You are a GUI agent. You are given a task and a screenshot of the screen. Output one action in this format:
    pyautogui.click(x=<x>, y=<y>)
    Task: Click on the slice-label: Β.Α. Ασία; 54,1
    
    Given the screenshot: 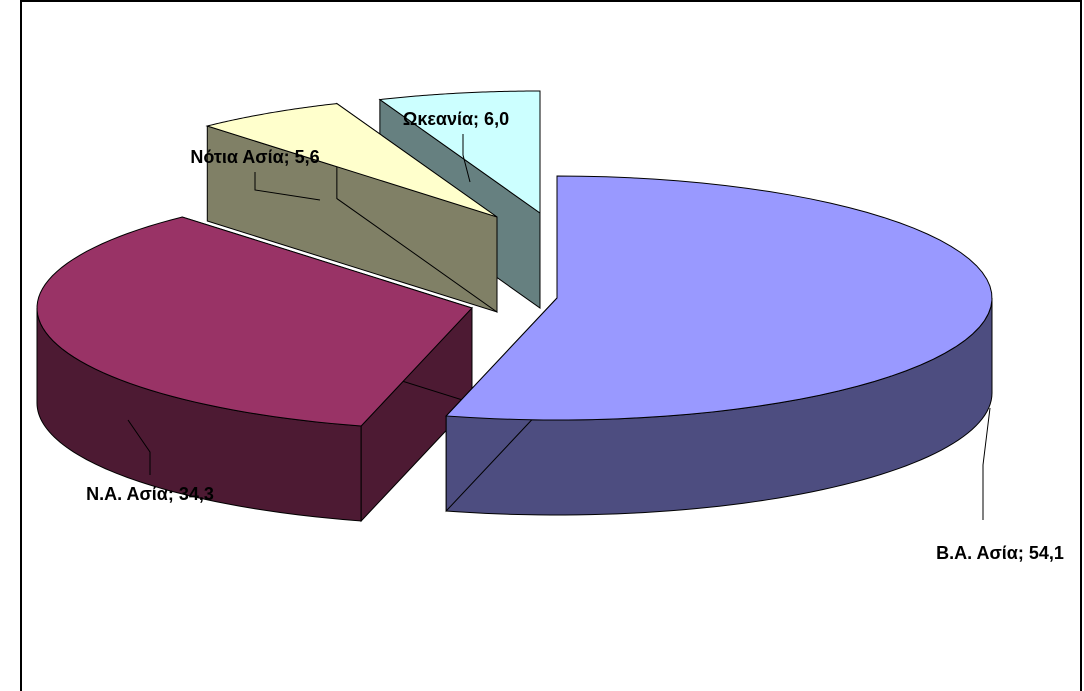 What is the action you would take?
    pyautogui.click(x=1000, y=553)
    